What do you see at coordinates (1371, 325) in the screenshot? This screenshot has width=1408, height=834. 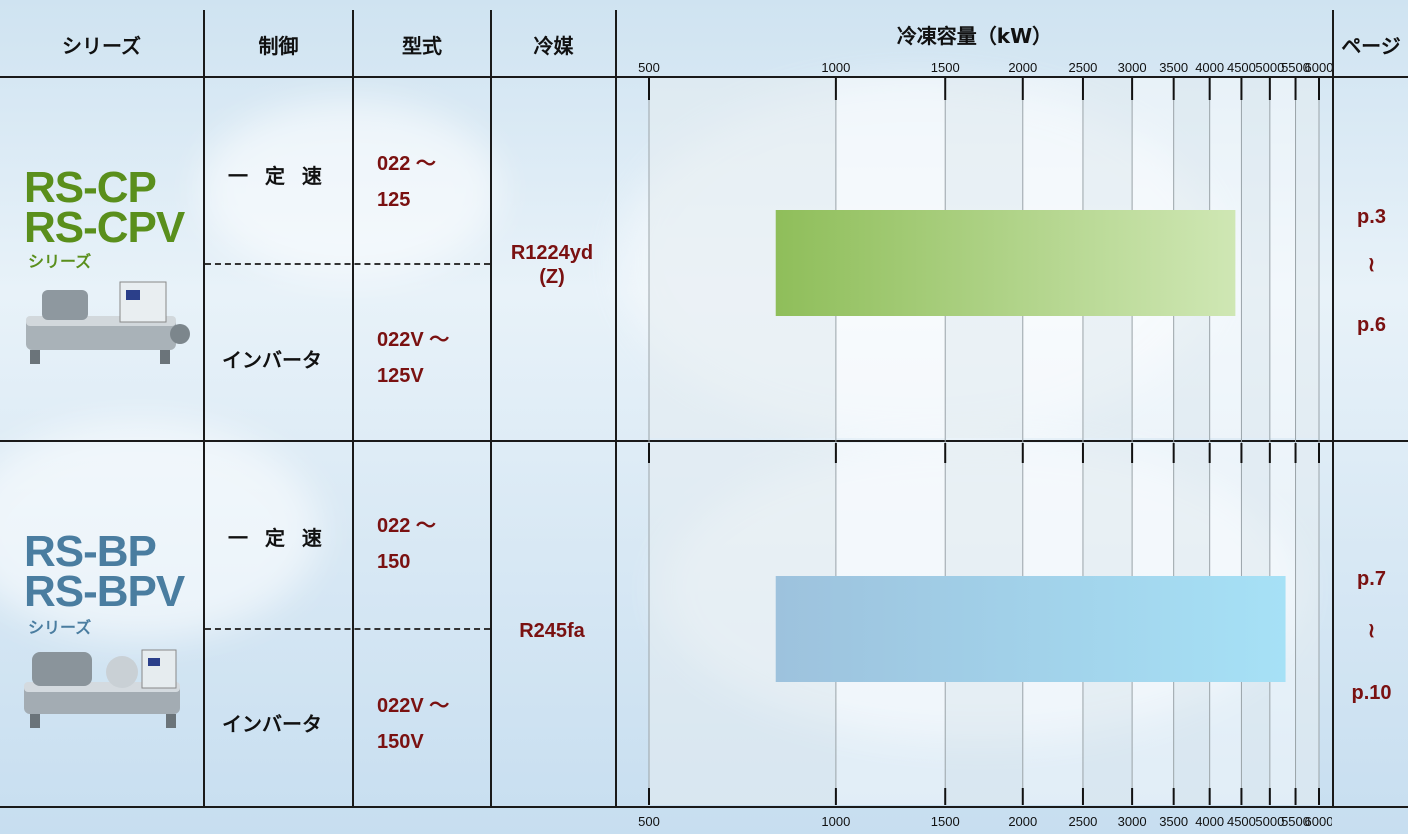 I see `page-end: p.6` at bounding box center [1371, 325].